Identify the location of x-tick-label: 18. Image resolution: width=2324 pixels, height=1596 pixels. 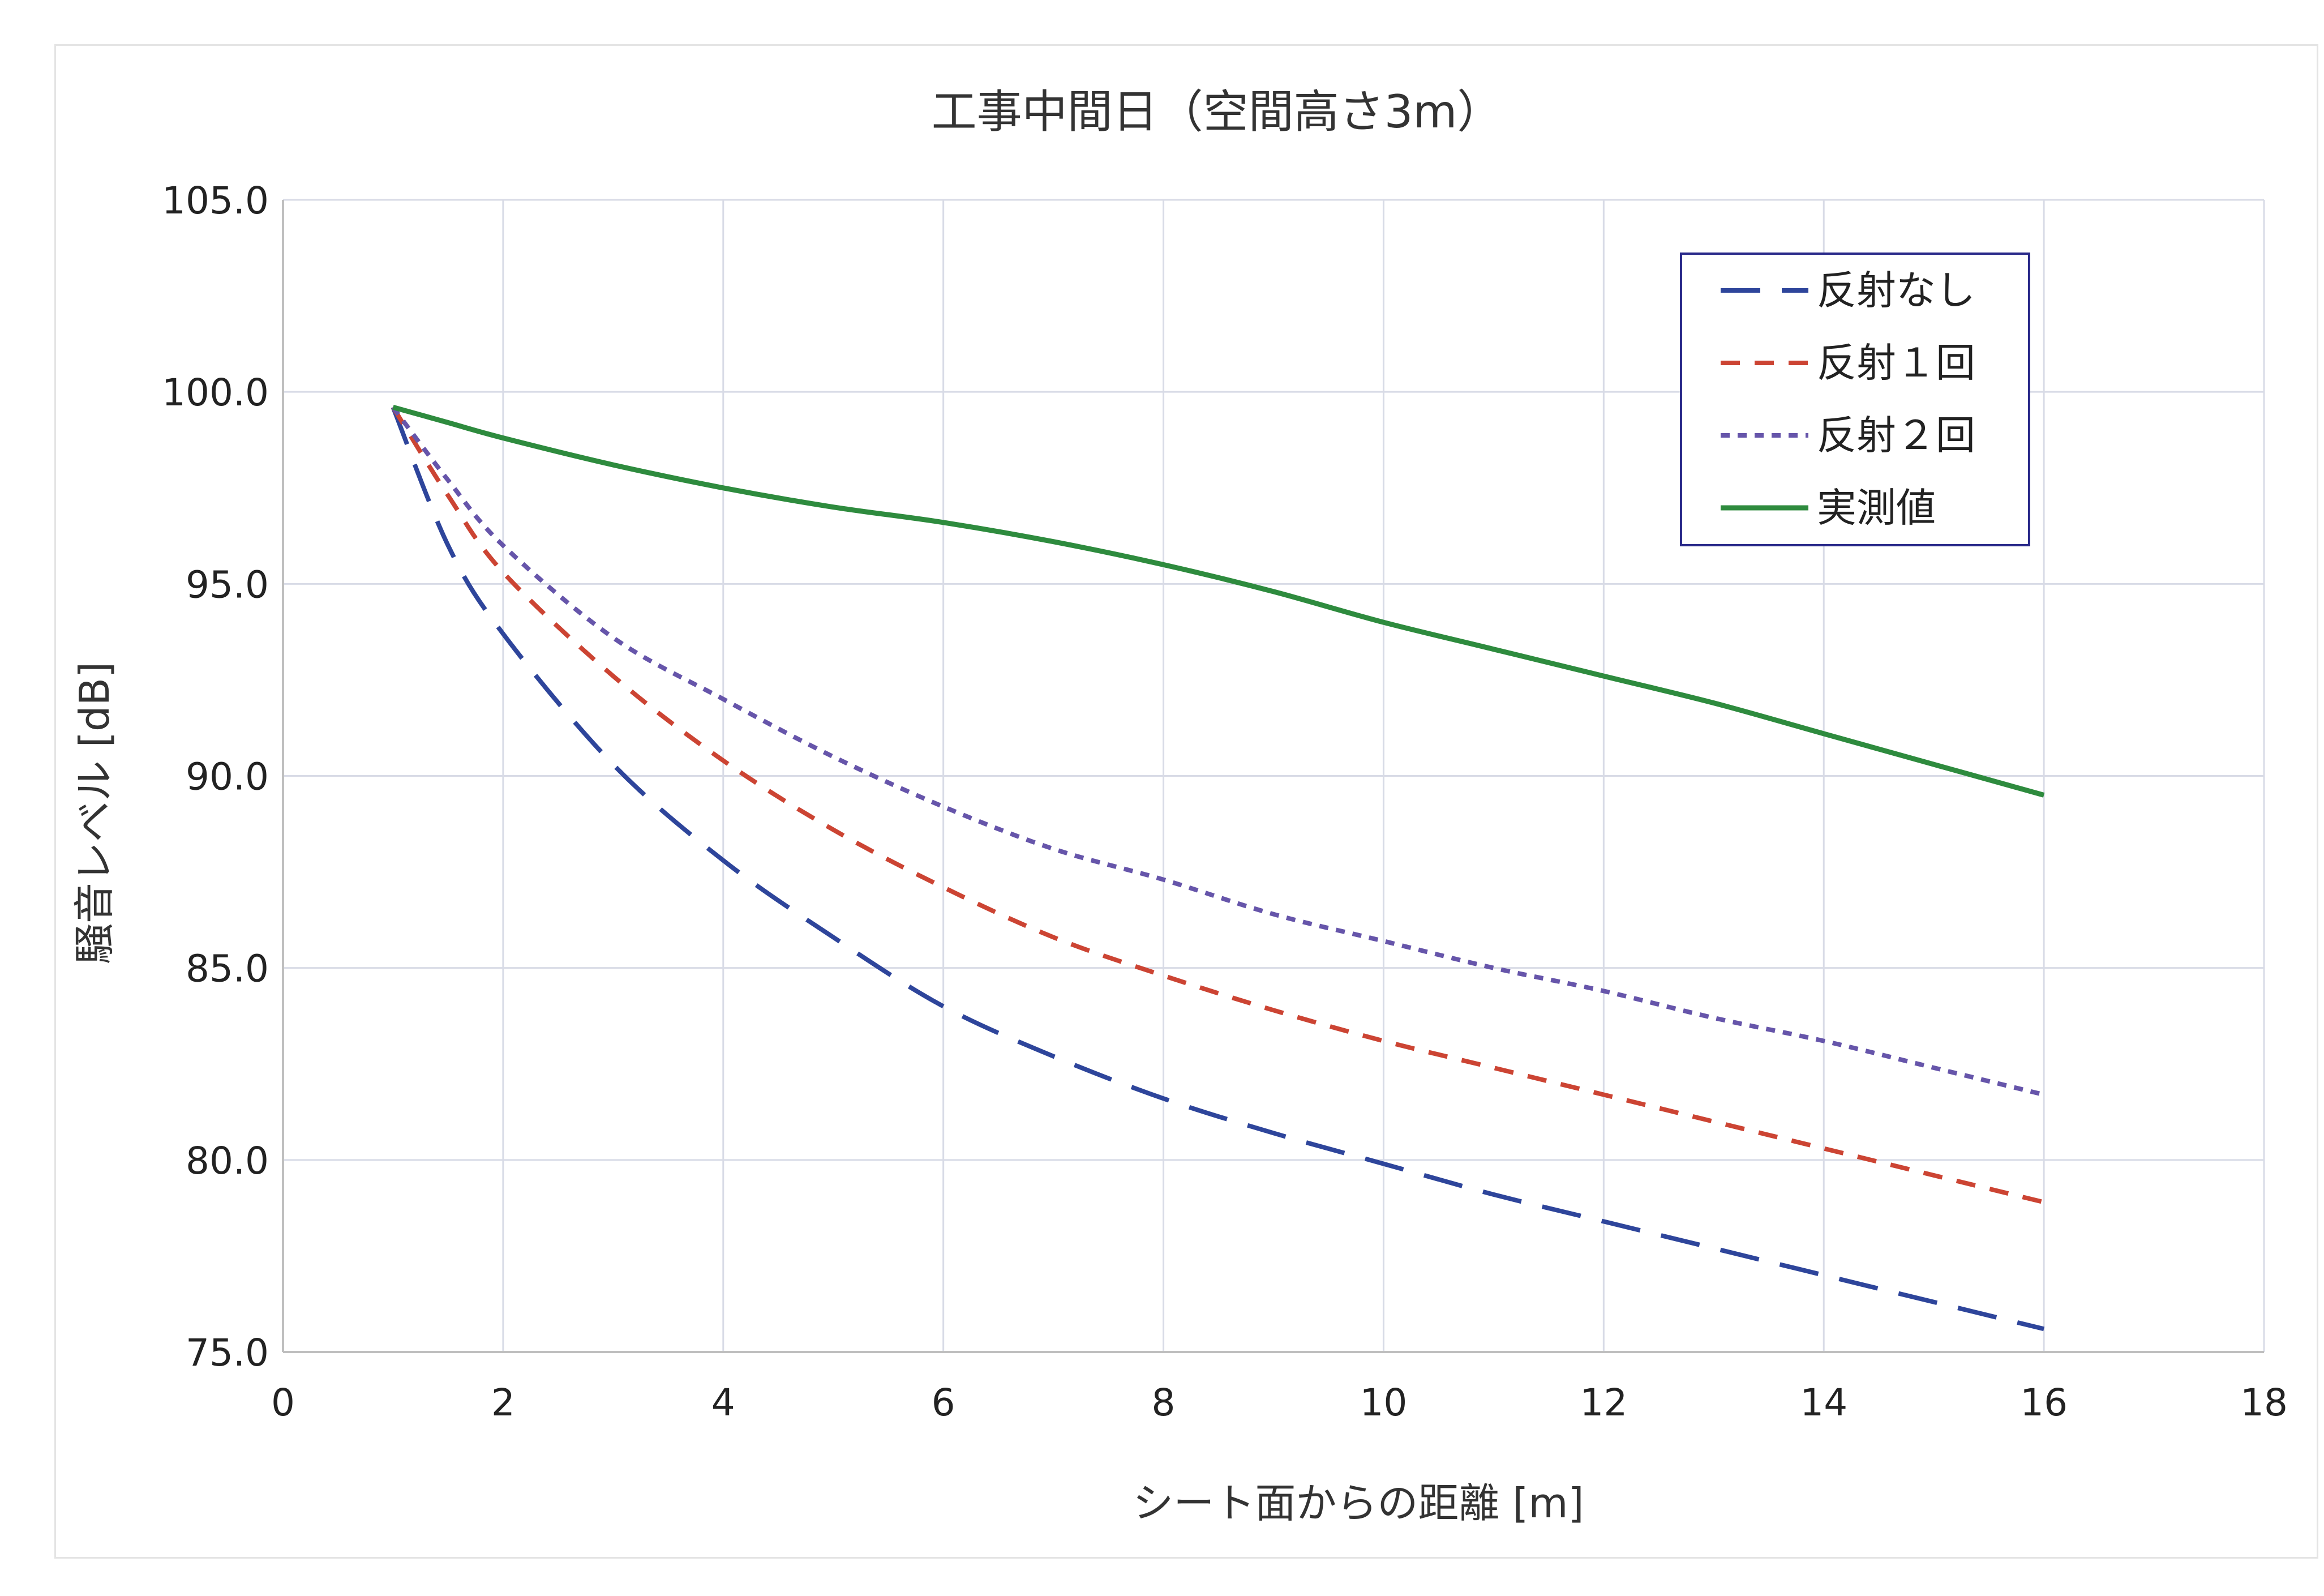
(2264, 1402).